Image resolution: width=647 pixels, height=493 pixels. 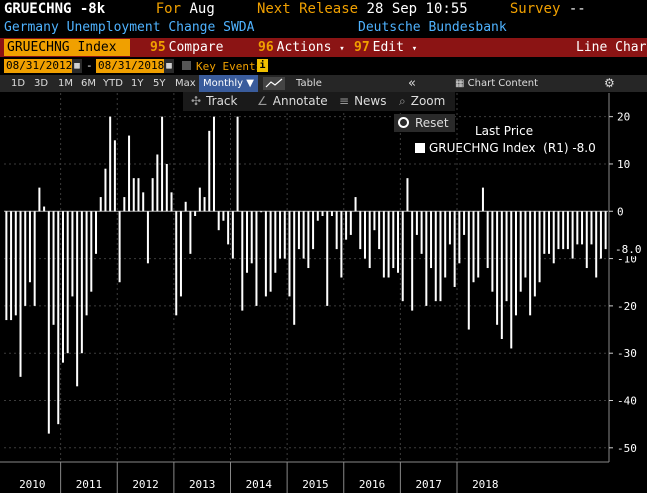 I want to click on period-6m: 6M, so click(x=88, y=83).